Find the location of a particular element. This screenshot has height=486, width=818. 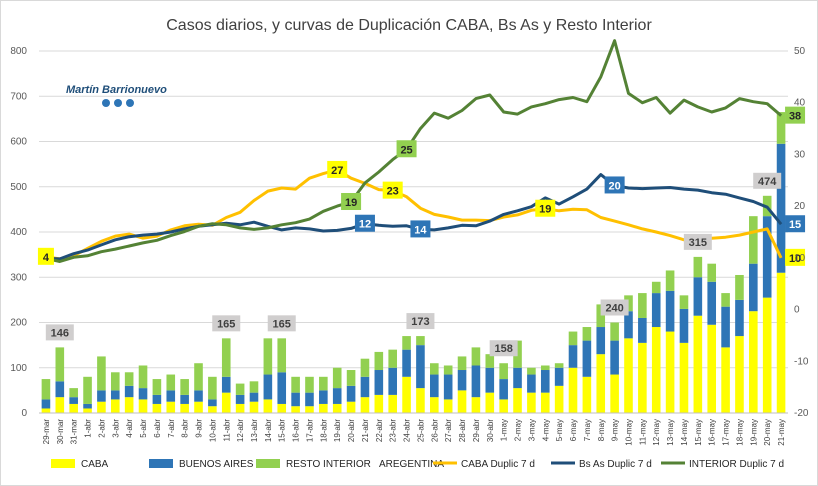

bar-total-label: 165 is located at coordinates (226, 324).